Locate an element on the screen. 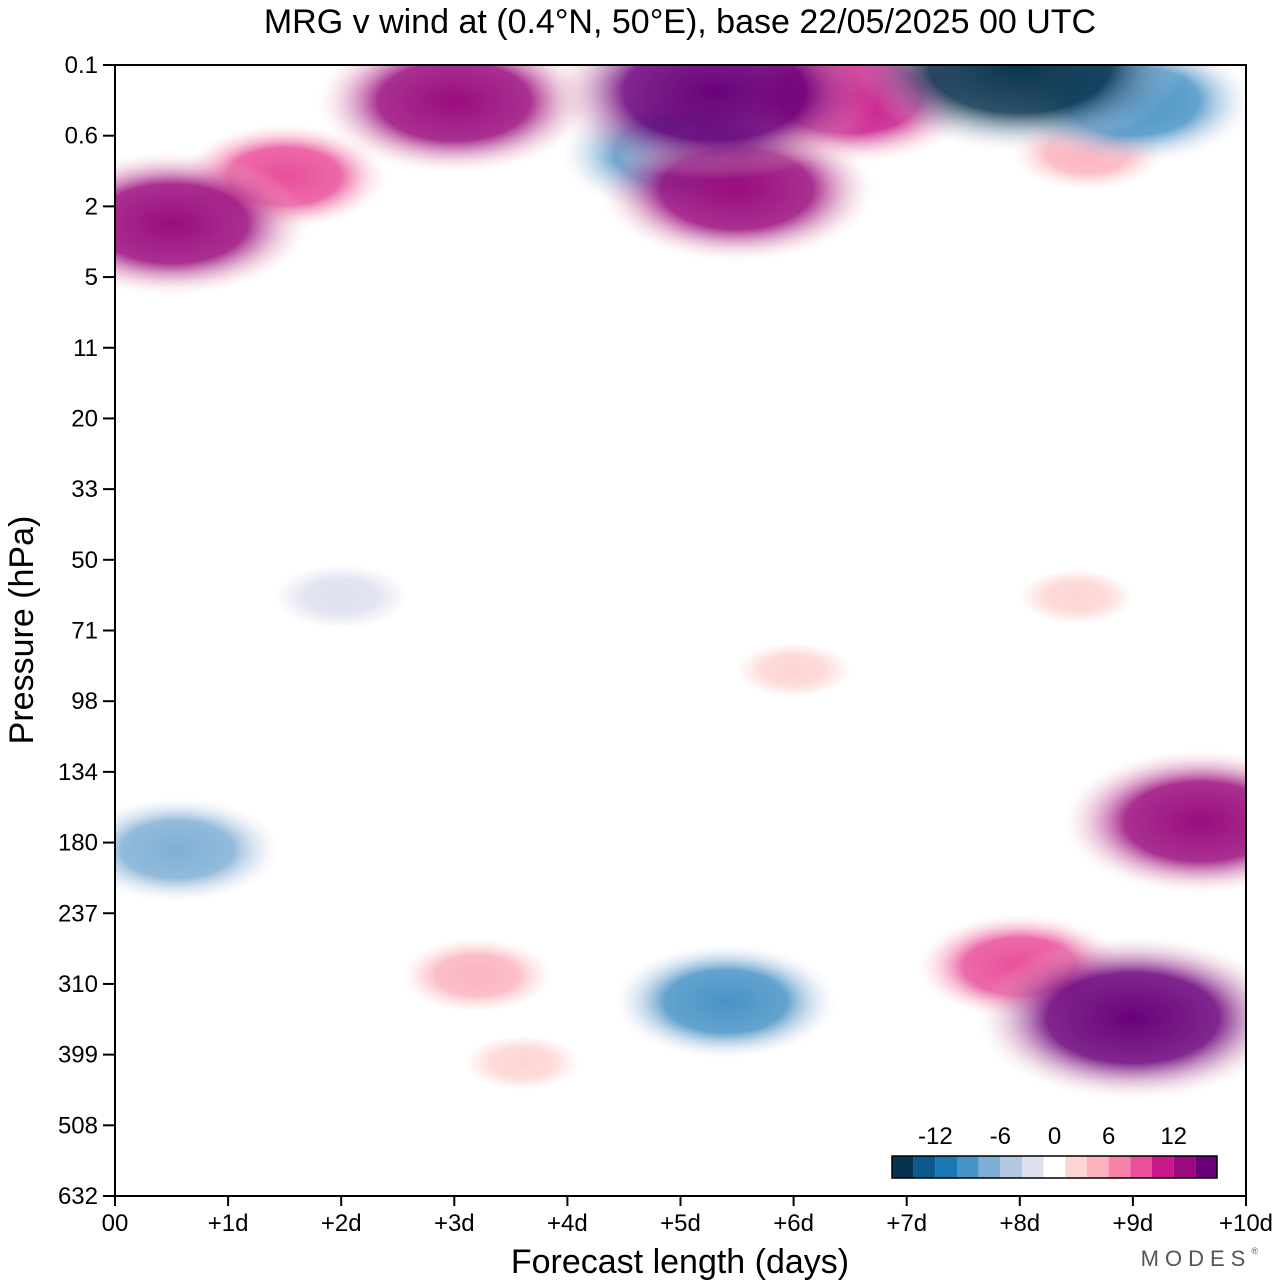 Image resolution: width=1280 pixels, height=1286 pixels. colorbar-label: -6 is located at coordinates (1000, 1136).